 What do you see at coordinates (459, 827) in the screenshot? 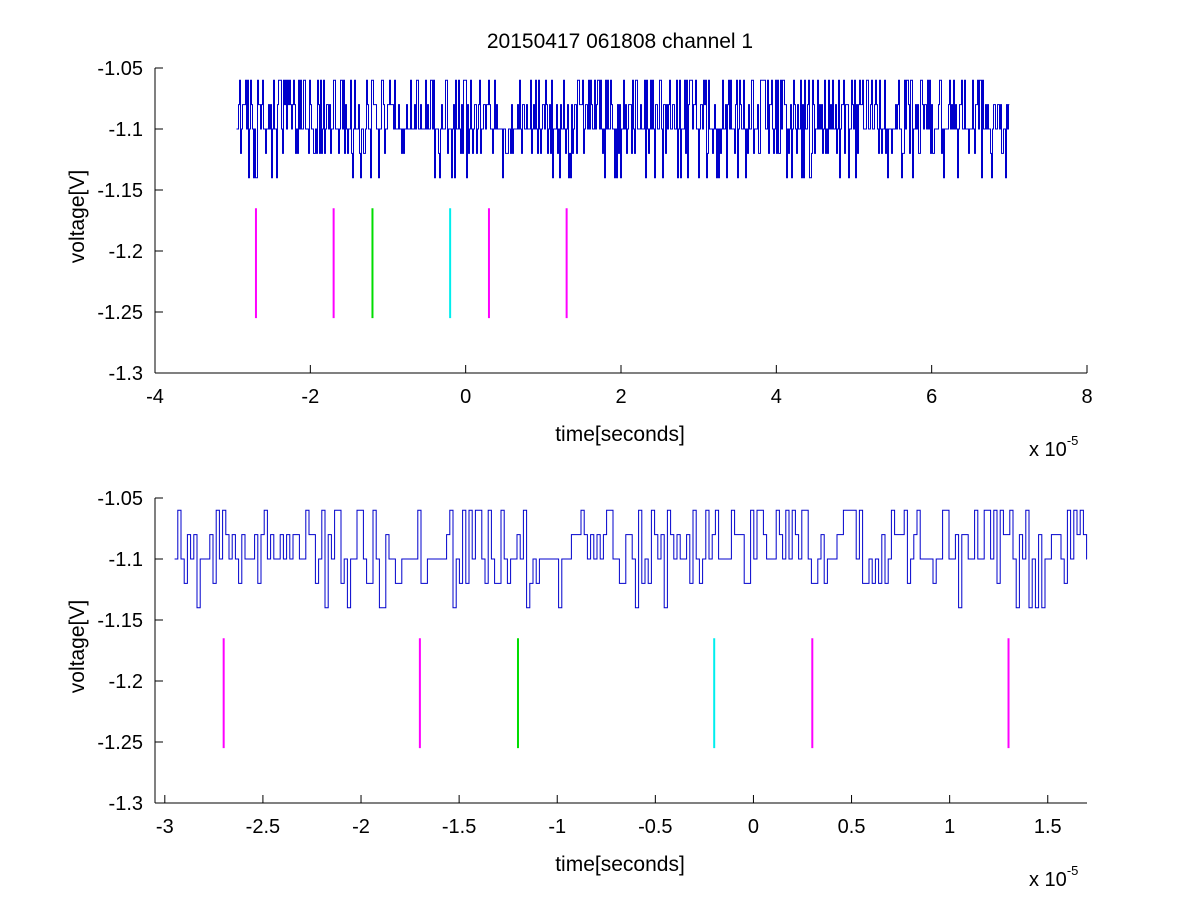
I see `x-tick-label: -1.5` at bounding box center [459, 827].